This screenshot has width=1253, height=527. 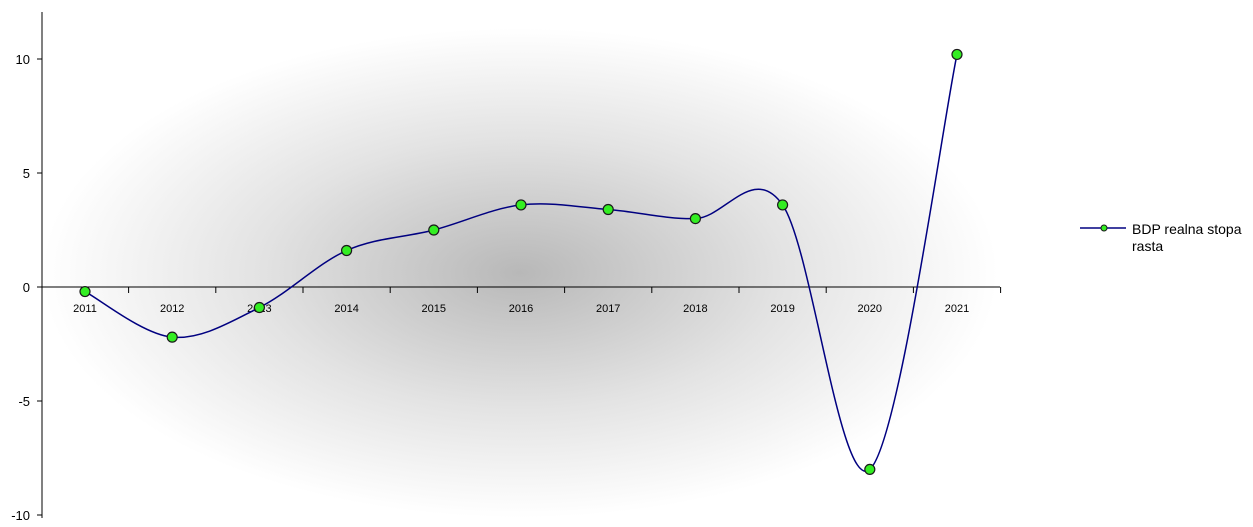 I want to click on x-tick-label: 2012, so click(x=172, y=309).